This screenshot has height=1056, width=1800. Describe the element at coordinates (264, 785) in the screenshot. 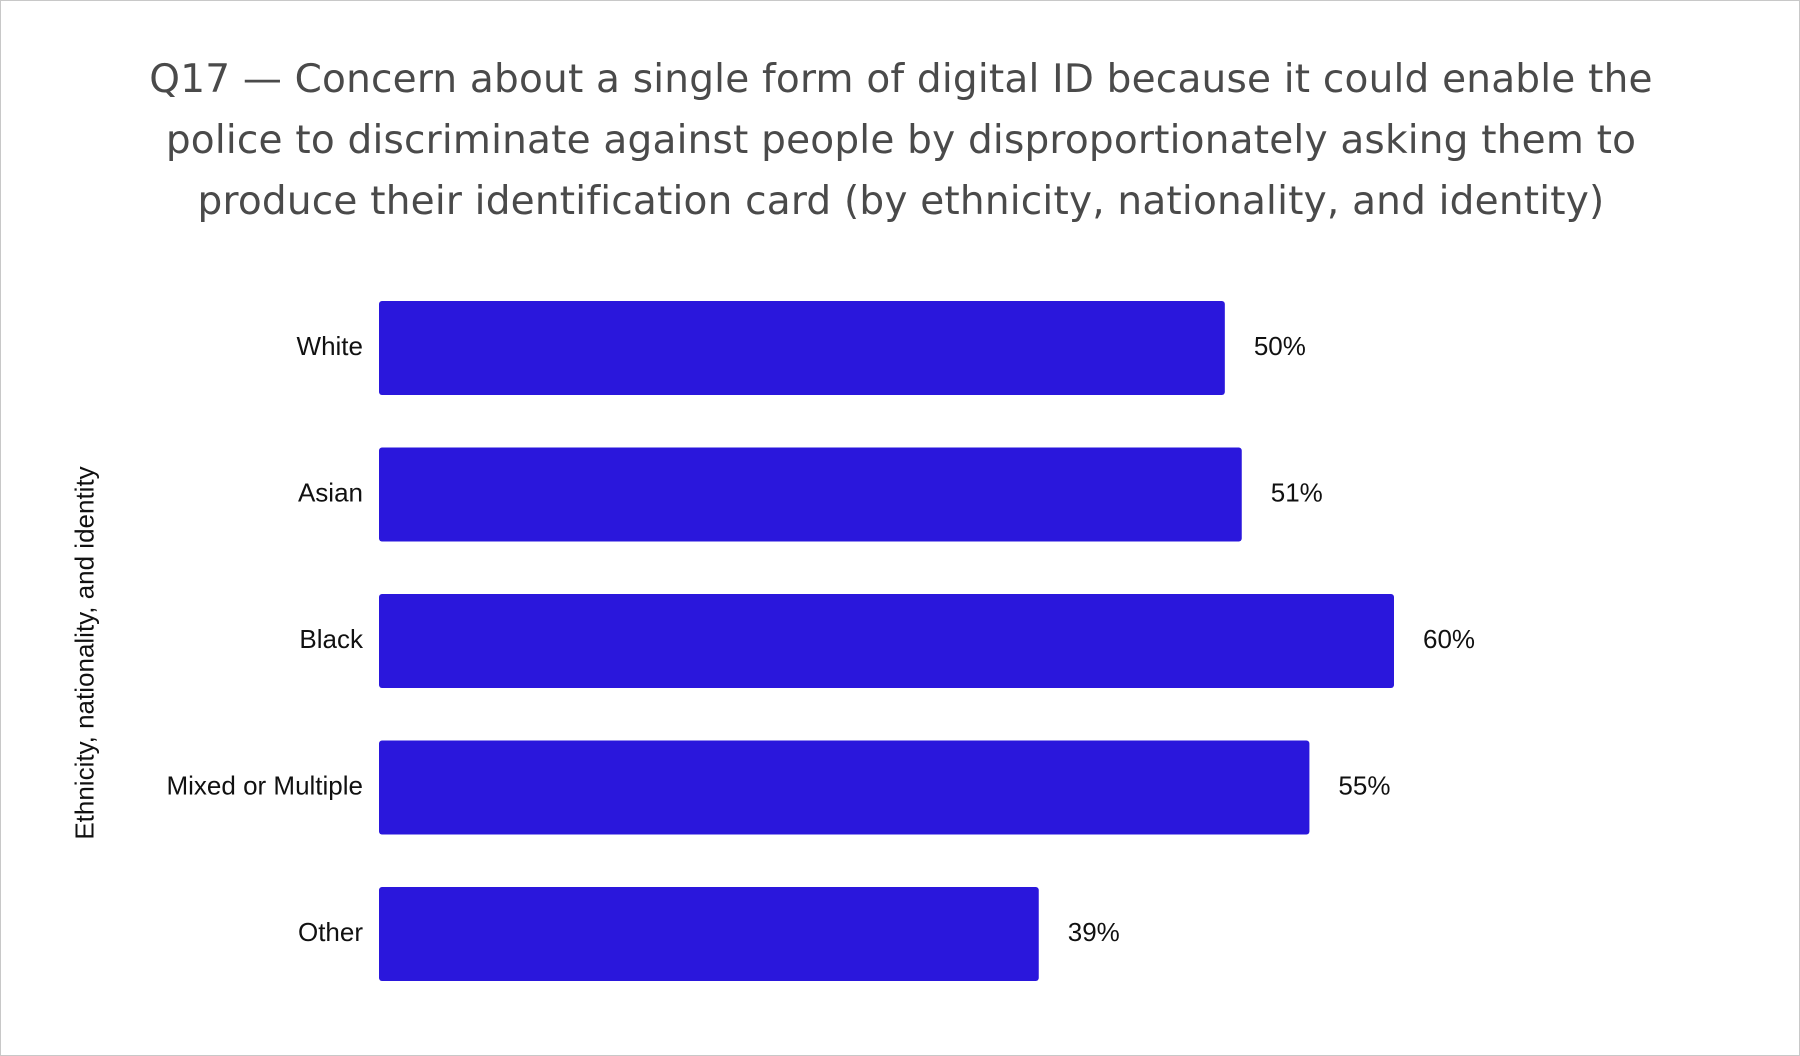

I see `category-label-mixed-or-multiple: Mixed or Multiple` at that location.